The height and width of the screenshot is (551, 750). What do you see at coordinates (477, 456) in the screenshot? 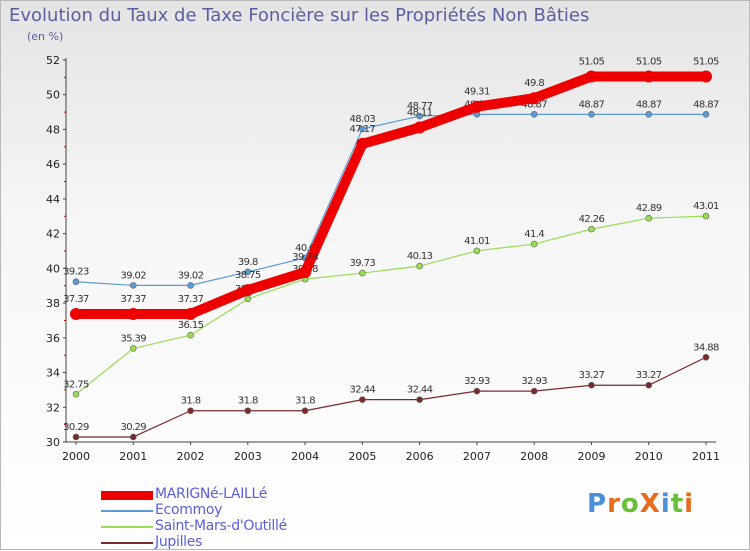
I see `x-tick-label: 2007` at bounding box center [477, 456].